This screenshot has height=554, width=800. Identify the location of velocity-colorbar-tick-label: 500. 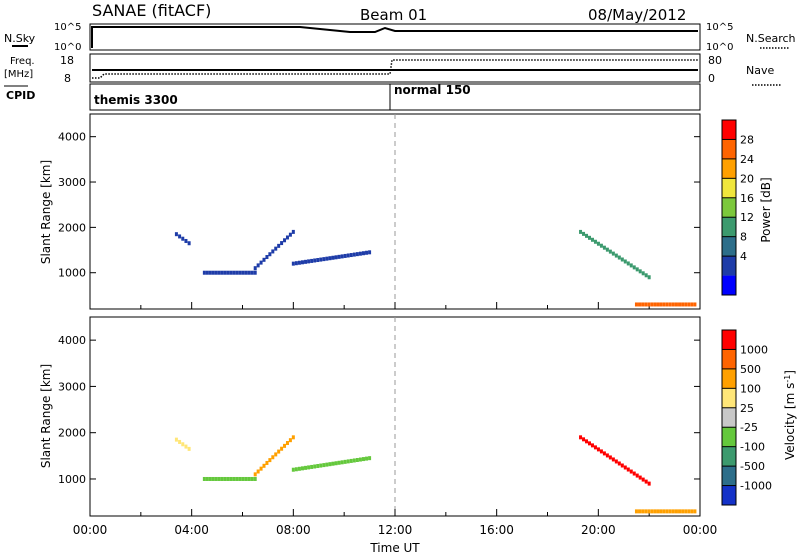
(750, 369).